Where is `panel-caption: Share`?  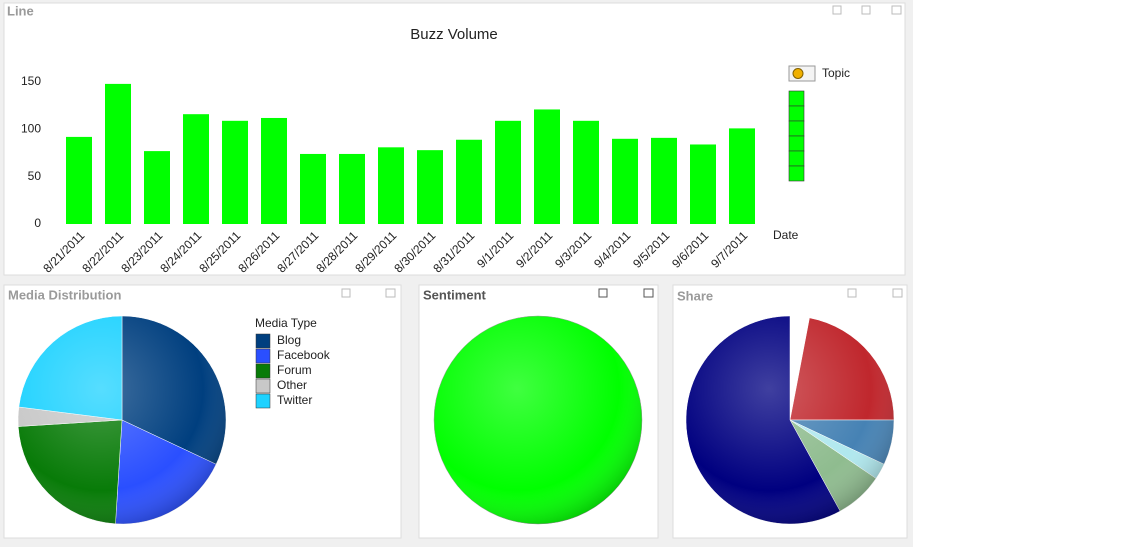 panel-caption: Share is located at coordinates (695, 295).